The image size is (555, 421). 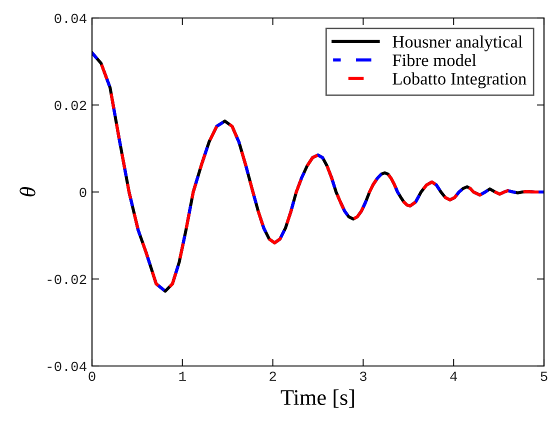 What do you see at coordinates (544, 377) in the screenshot?
I see `x-tick-label: 5` at bounding box center [544, 377].